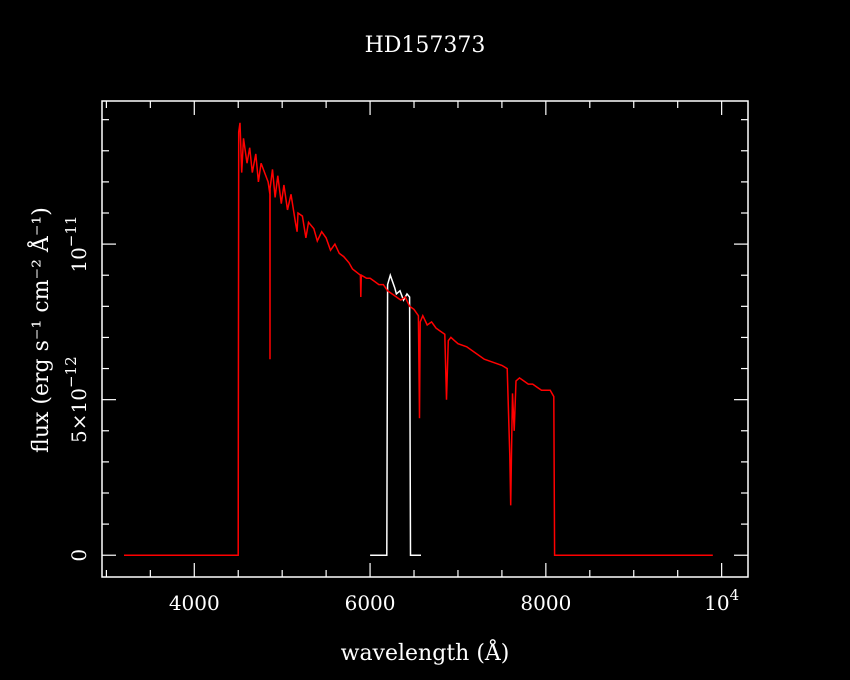 This screenshot has width=850, height=680. What do you see at coordinates (76, 399) in the screenshot?
I see `y-tick-label: 5×10−12` at bounding box center [76, 399].